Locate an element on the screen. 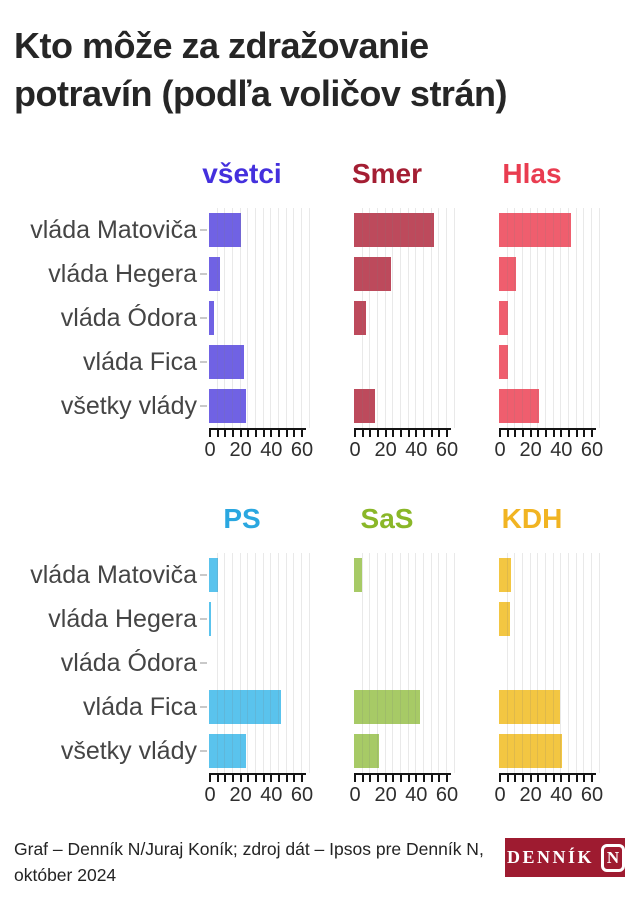  bar-smer-vl-da-dora is located at coordinates (360, 318).